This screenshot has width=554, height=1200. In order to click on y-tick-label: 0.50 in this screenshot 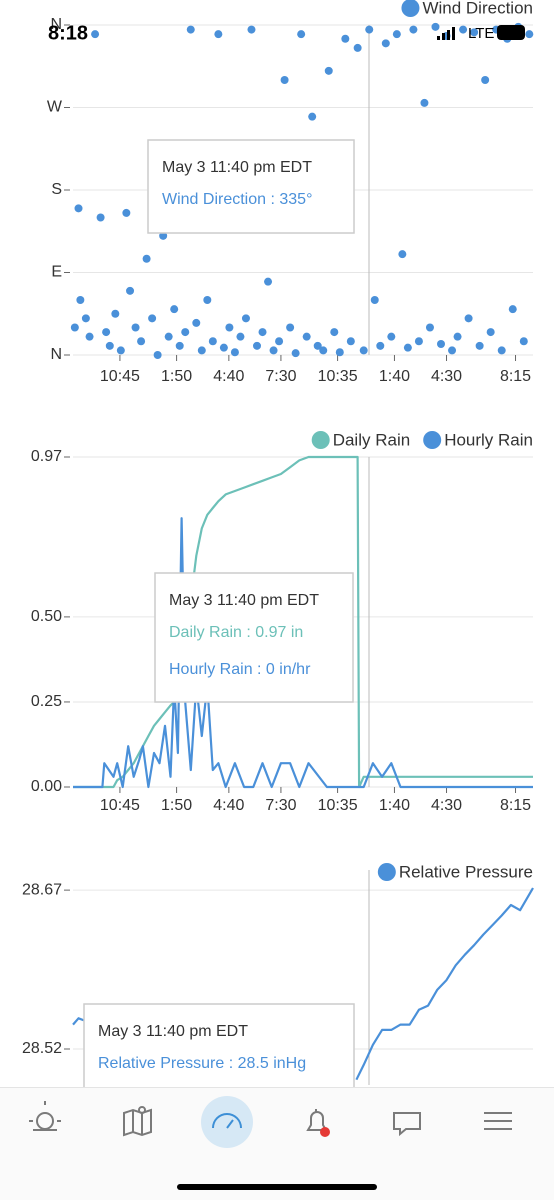, I will do `click(46, 616)`.